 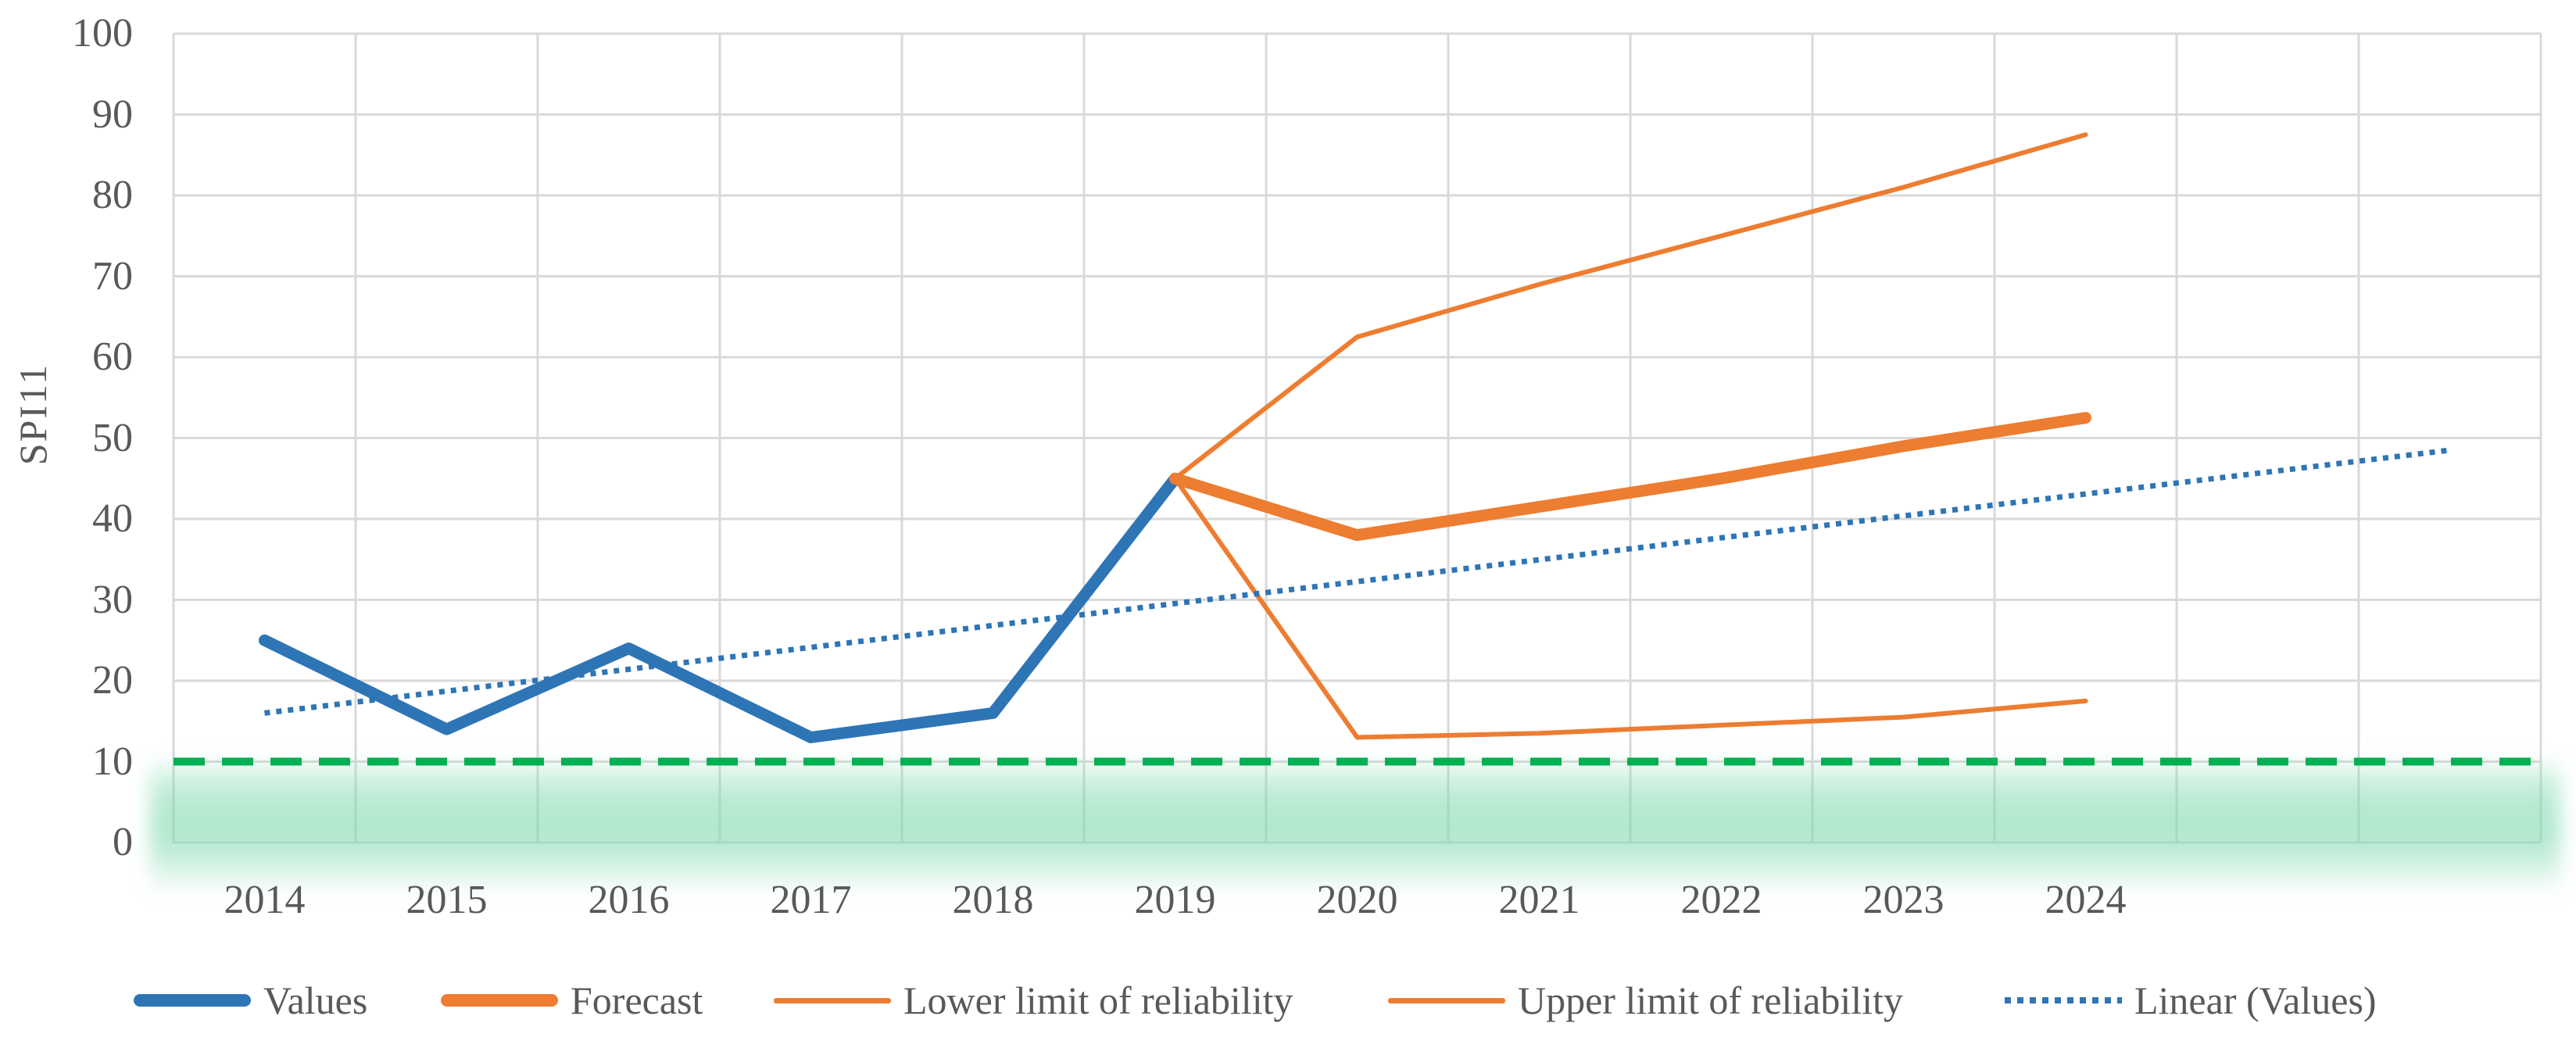 What do you see at coordinates (637, 1000) in the screenshot?
I see `legend-label: Forecast` at bounding box center [637, 1000].